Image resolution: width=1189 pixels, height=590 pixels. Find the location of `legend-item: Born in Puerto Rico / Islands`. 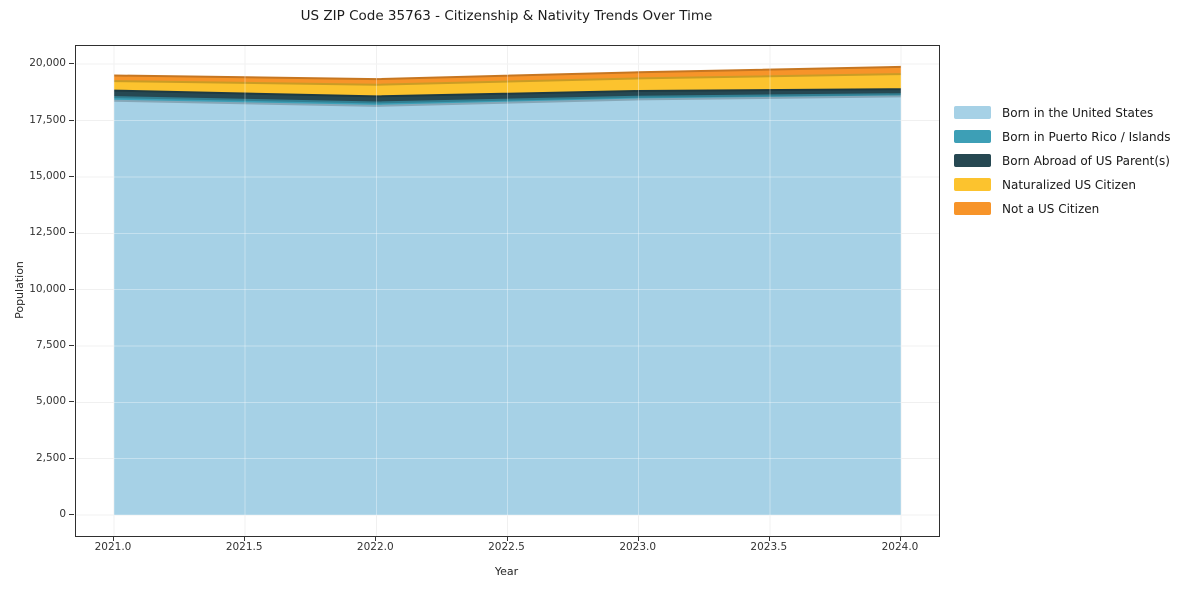

legend-item: Born in Puerto Rico / Islands is located at coordinates (1062, 136).